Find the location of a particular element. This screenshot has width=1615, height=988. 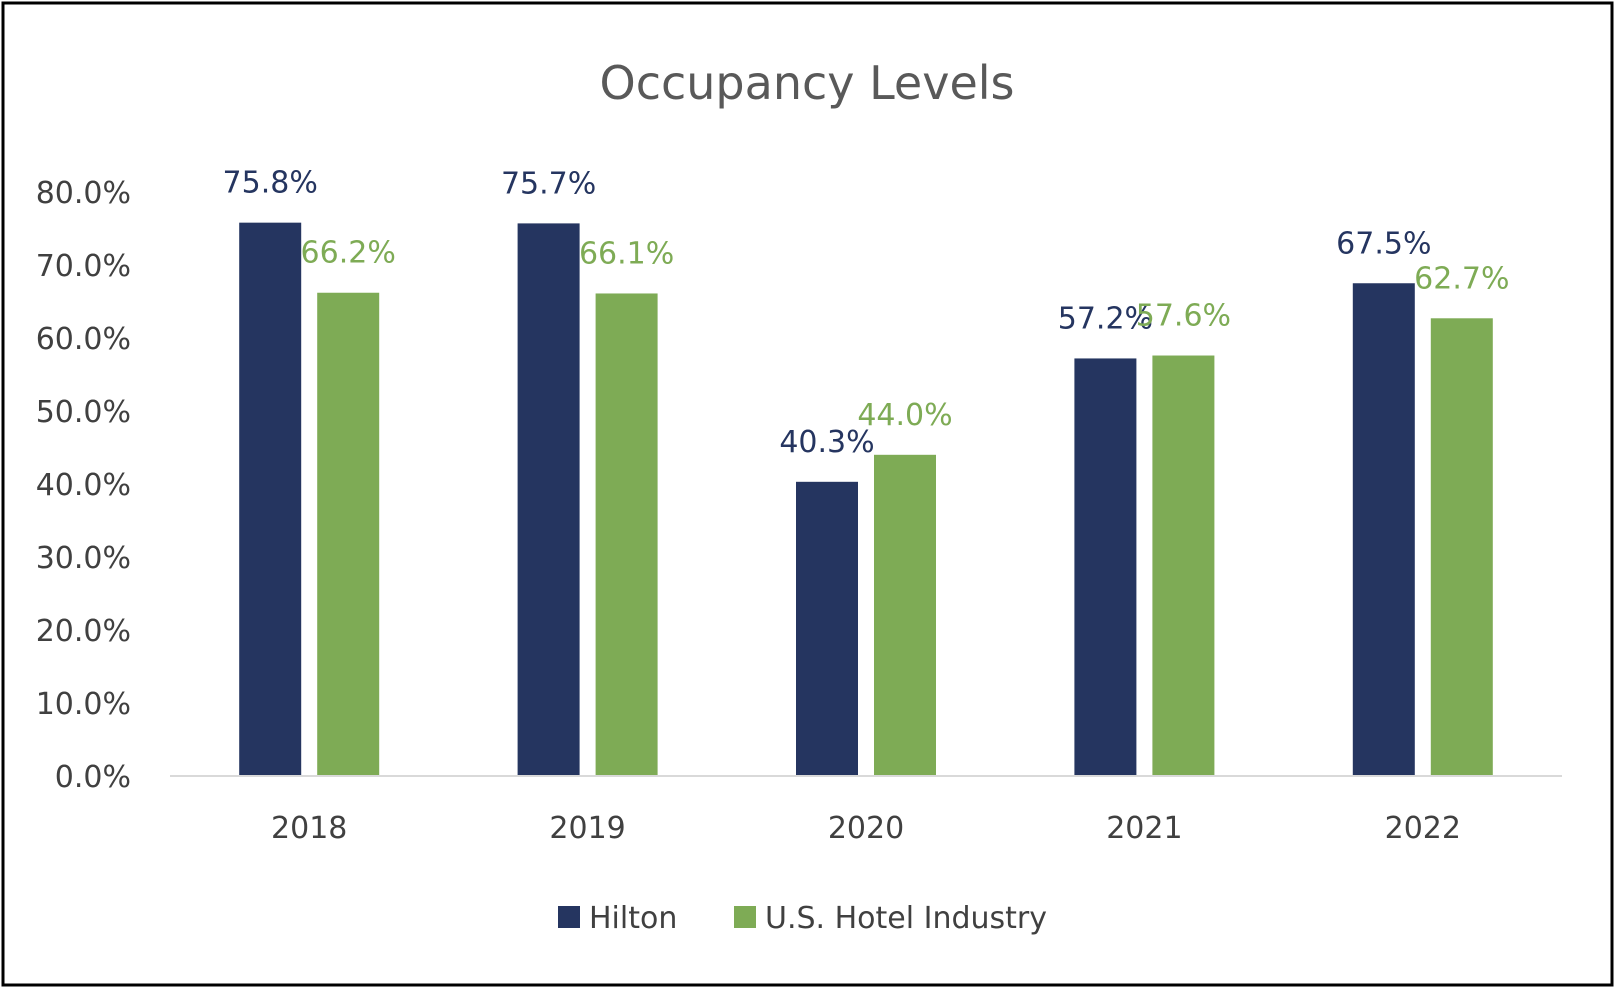

data-label-us-hotel-industry-2018: 66.2% is located at coordinates (348, 253).